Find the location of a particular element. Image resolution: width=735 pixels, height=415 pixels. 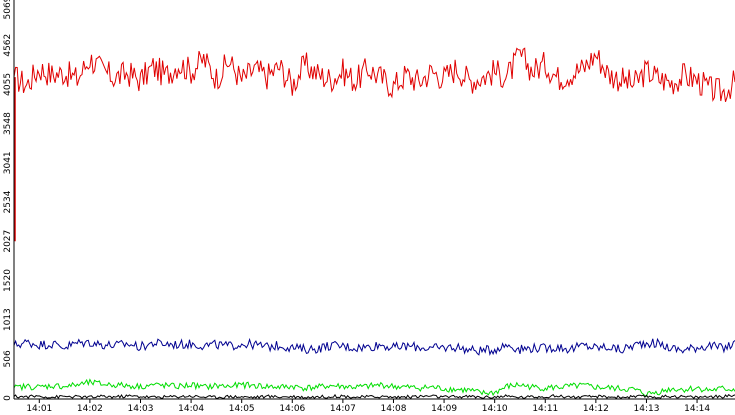

y-tick-label: 1520 is located at coordinates (8, 280).